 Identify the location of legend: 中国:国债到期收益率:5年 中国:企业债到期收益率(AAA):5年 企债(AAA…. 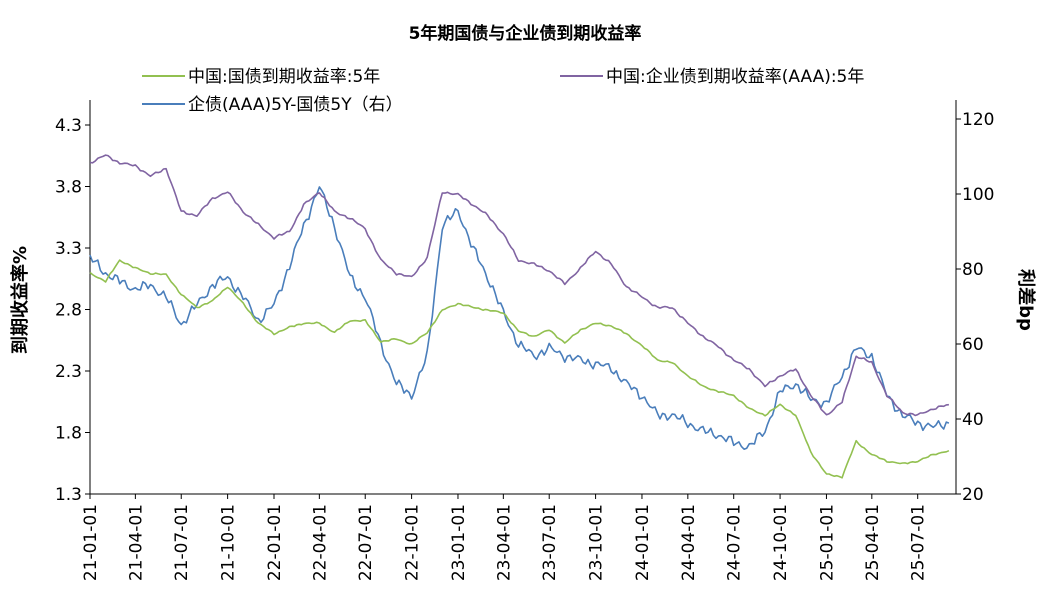
(503, 91).